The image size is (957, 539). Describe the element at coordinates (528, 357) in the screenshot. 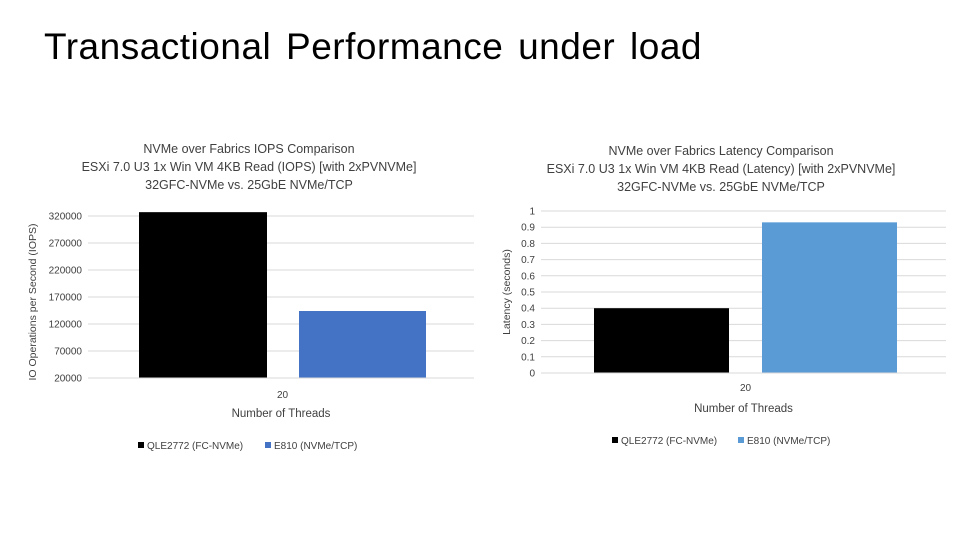

I see `y-tick-label: 0.1` at that location.